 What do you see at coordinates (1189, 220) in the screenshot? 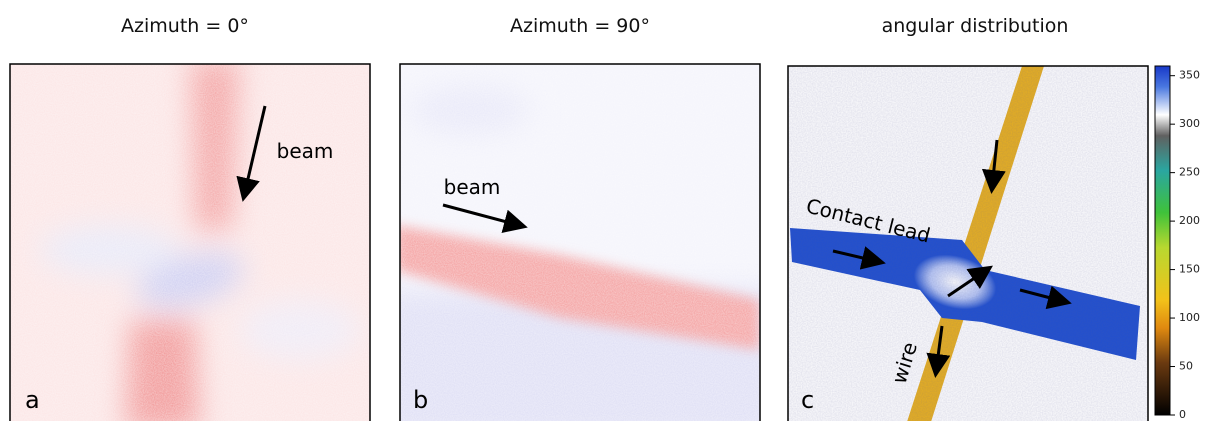
I see `tick-label: 200` at bounding box center [1189, 220].